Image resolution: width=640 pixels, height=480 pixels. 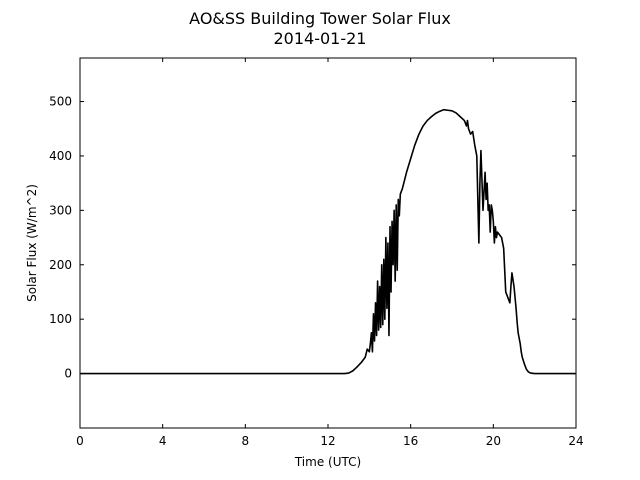 What do you see at coordinates (60, 156) in the screenshot?
I see `y-tick-label: 400` at bounding box center [60, 156].